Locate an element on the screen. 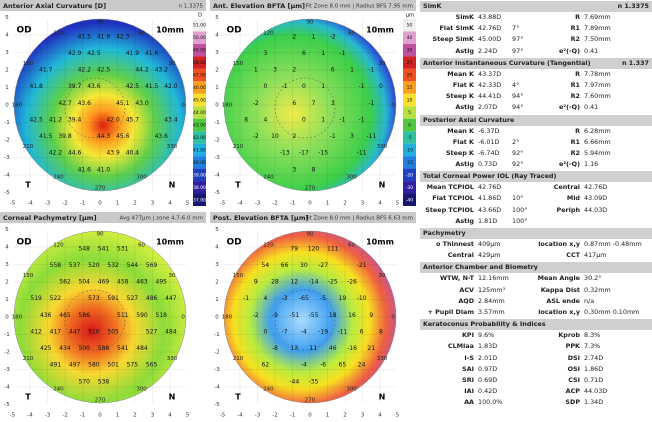 Image resolution: width=652 pixels, height=422 pixels. section-note: n 1.3375 is located at coordinates (633, 6).